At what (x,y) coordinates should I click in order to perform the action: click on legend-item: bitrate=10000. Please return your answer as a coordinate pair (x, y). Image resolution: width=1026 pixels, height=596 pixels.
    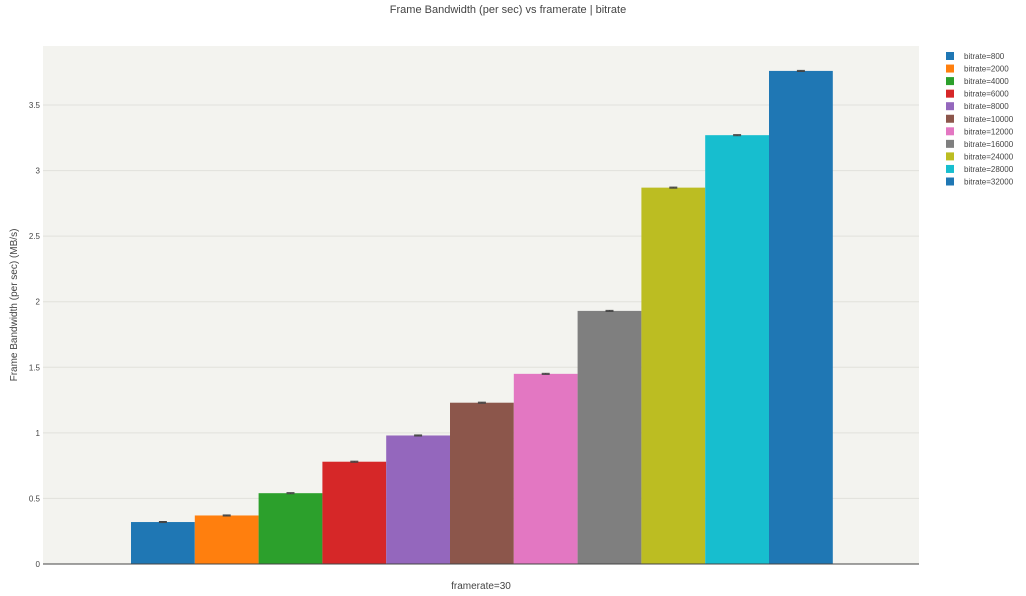
    Looking at the image, I should click on (980, 119).